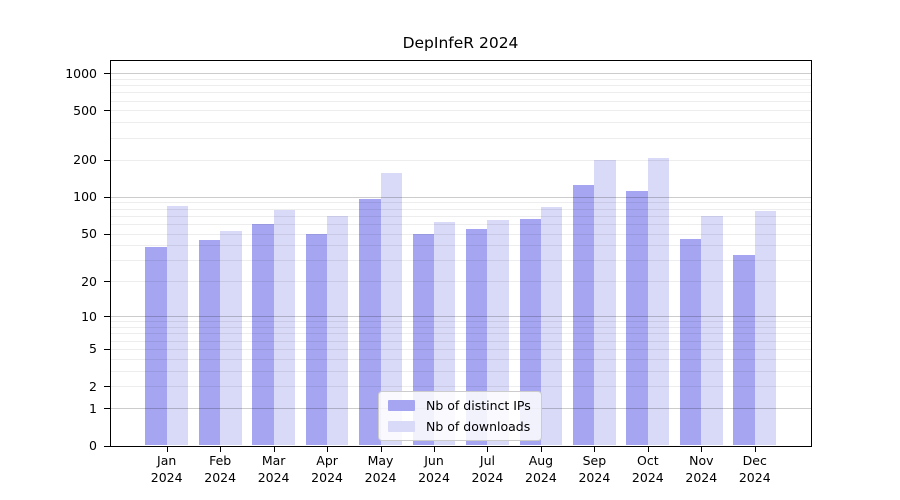  I want to click on x-tick-label-oct: Oct 2024, so click(647, 469).